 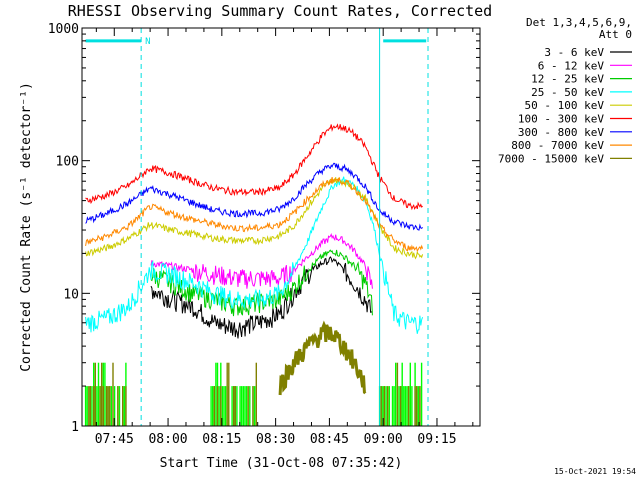 I want to click on attenuator-label: N, so click(x=147, y=42).